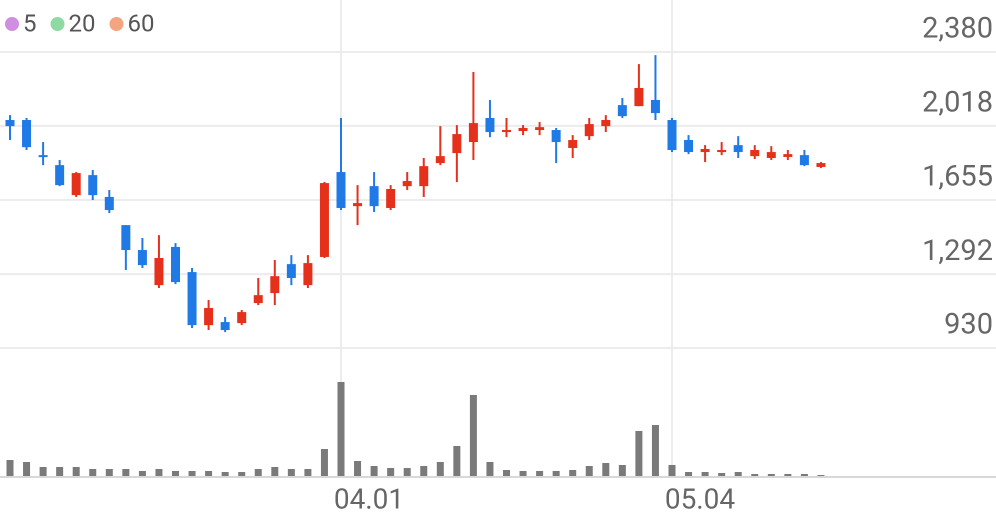 The image size is (996, 519). Describe the element at coordinates (140, 23) in the screenshot. I see `legend-label: 60` at that location.